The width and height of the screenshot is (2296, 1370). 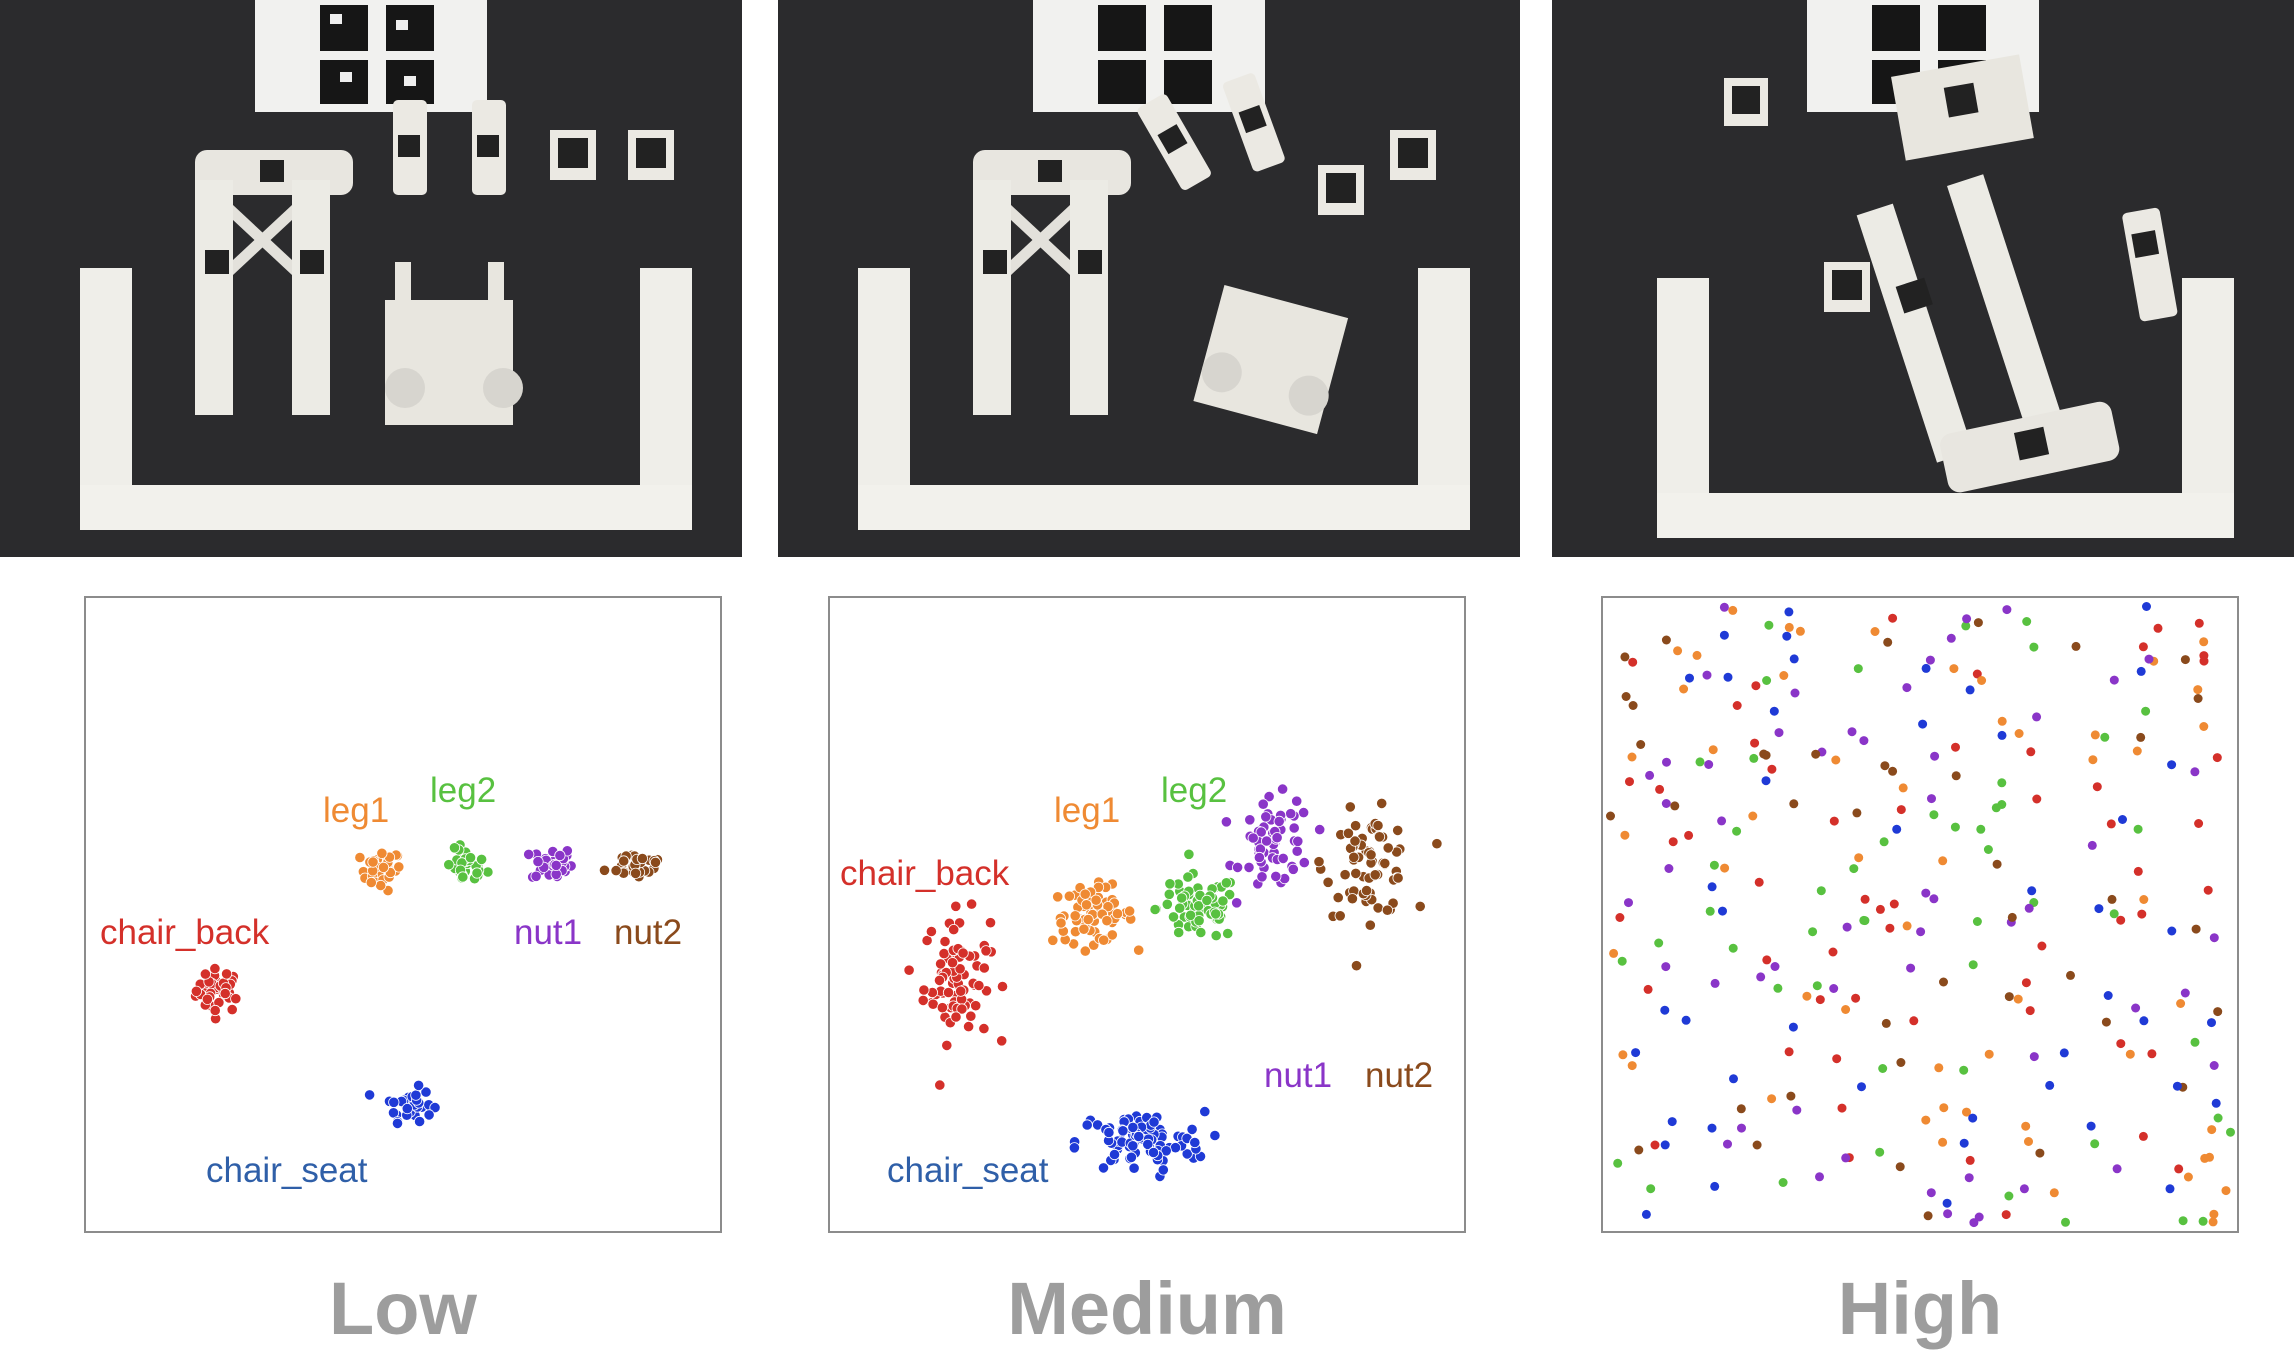 I want to click on label-chair-back: chair_back, so click(x=185, y=932).